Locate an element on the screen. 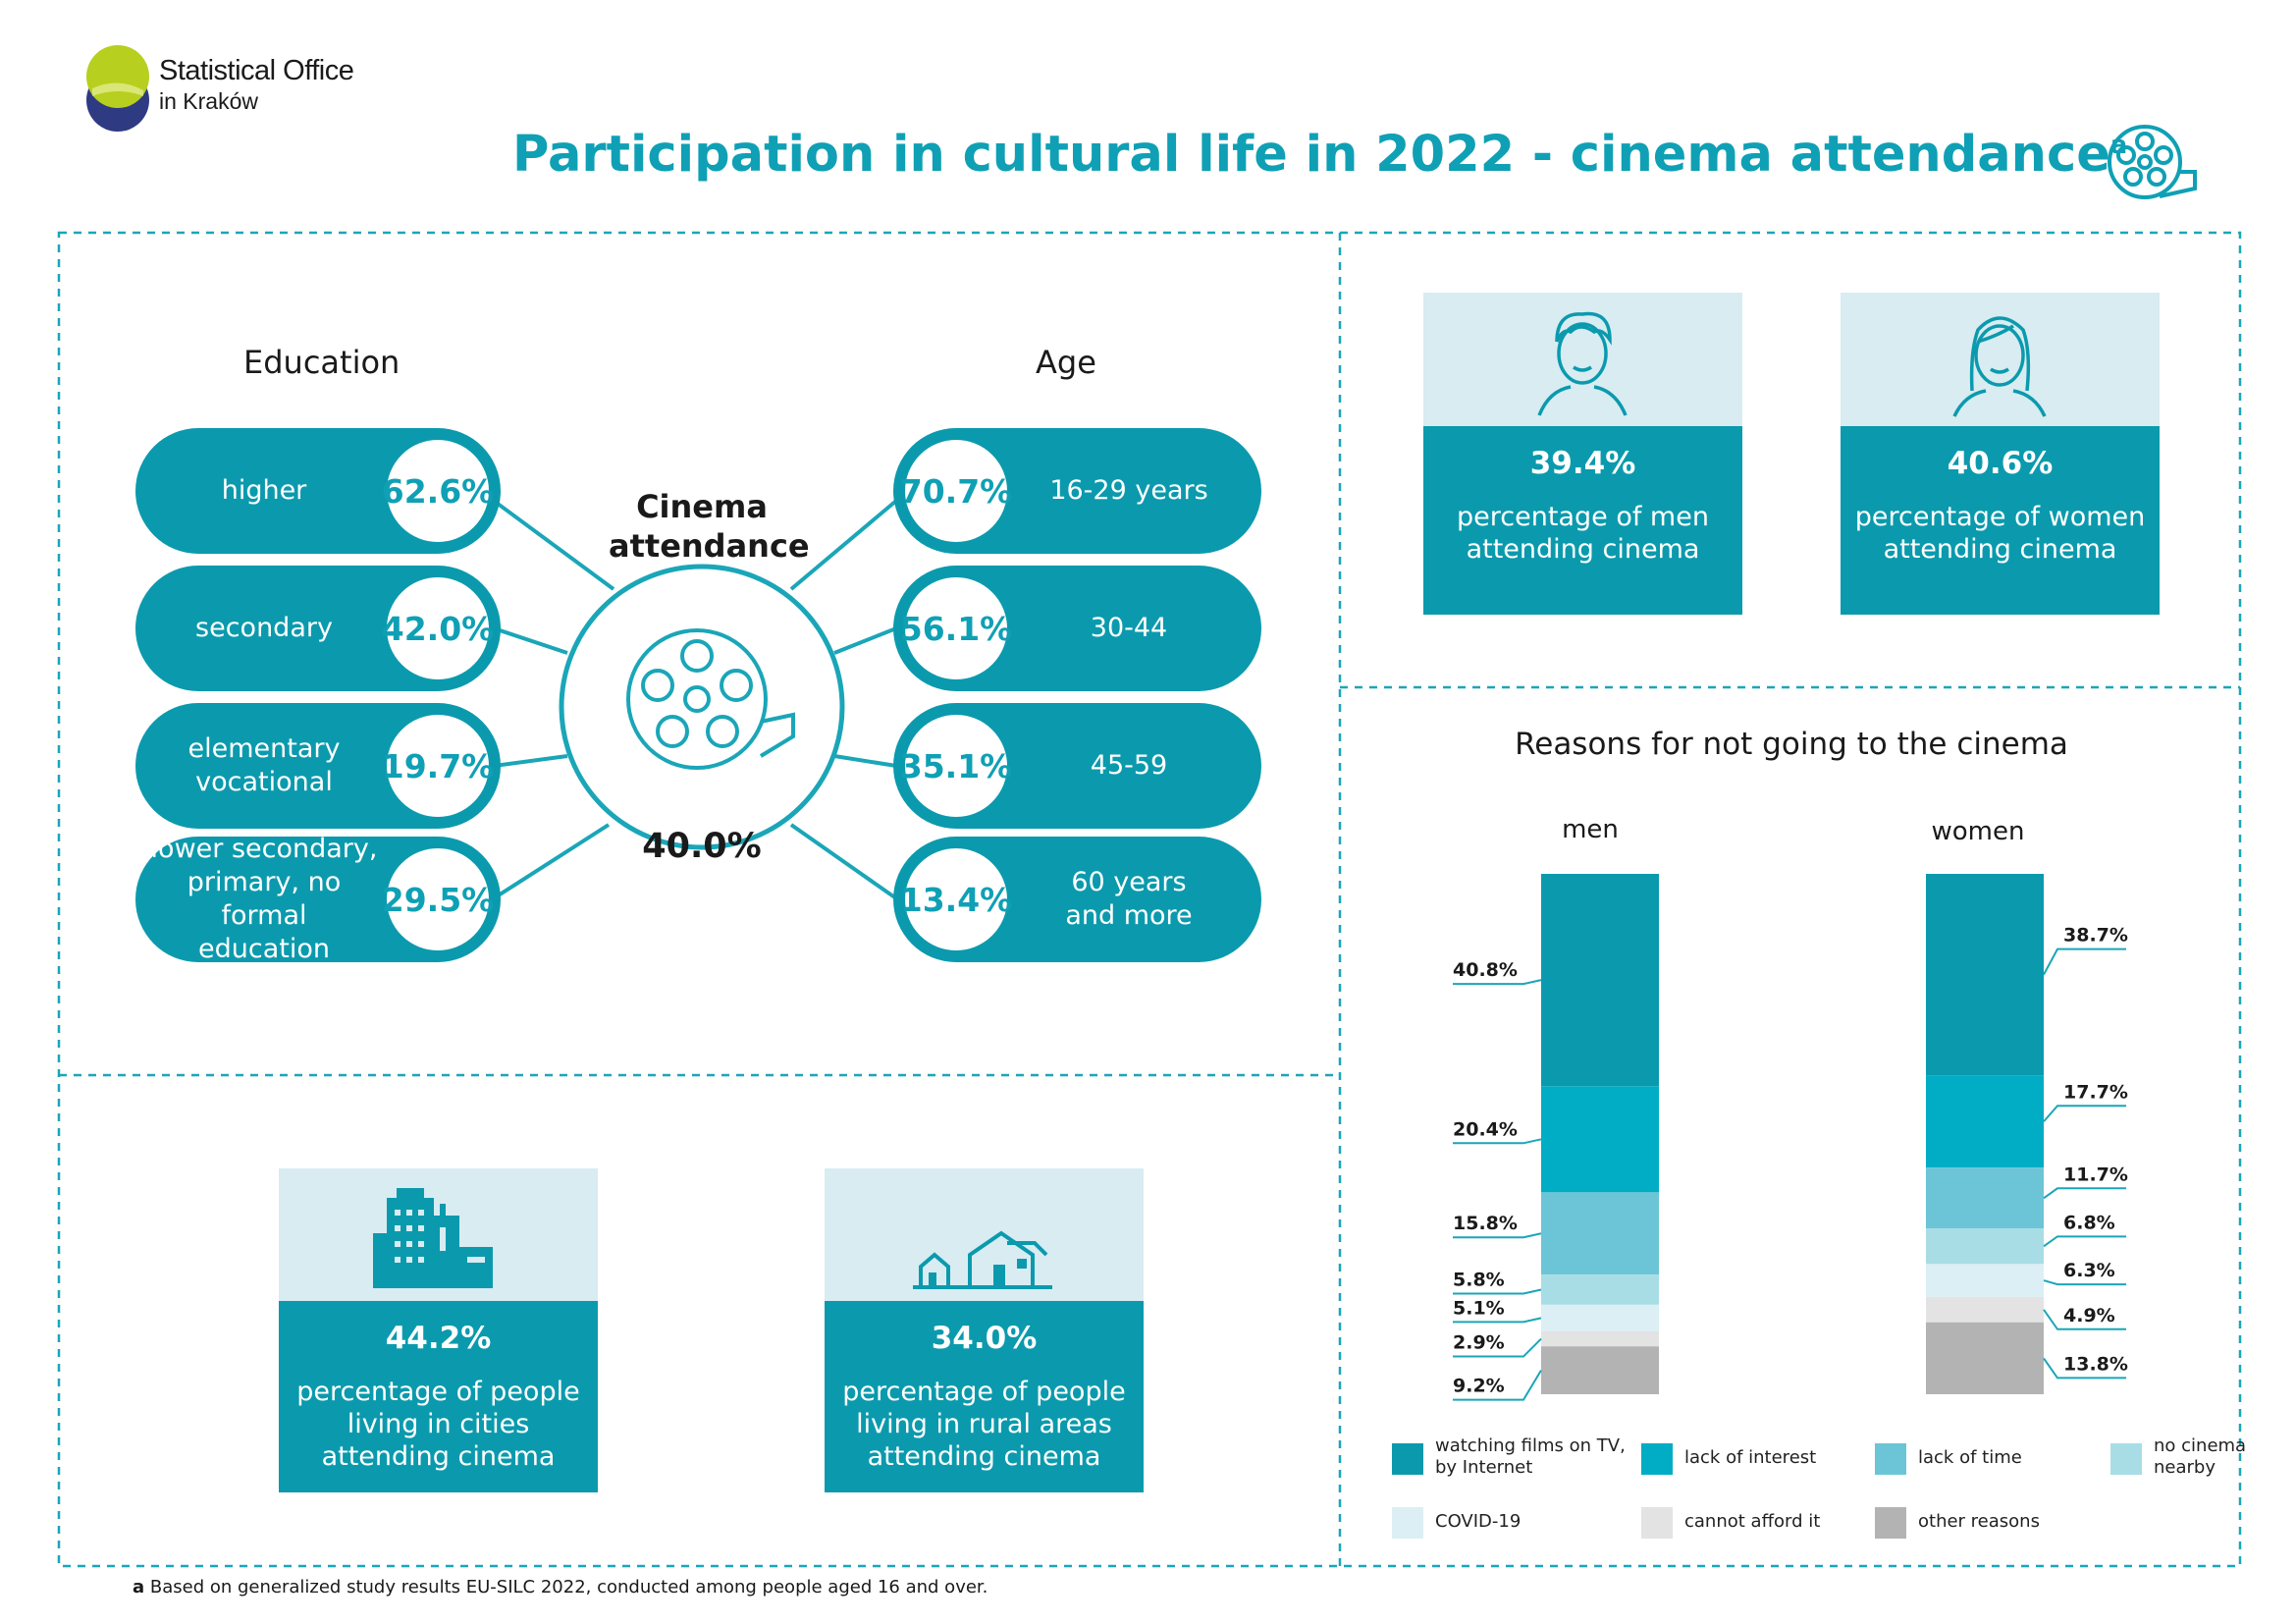 This screenshot has height=1624, width=2296. age-pill: 16-29 years 70.7% is located at coordinates (1077, 491).